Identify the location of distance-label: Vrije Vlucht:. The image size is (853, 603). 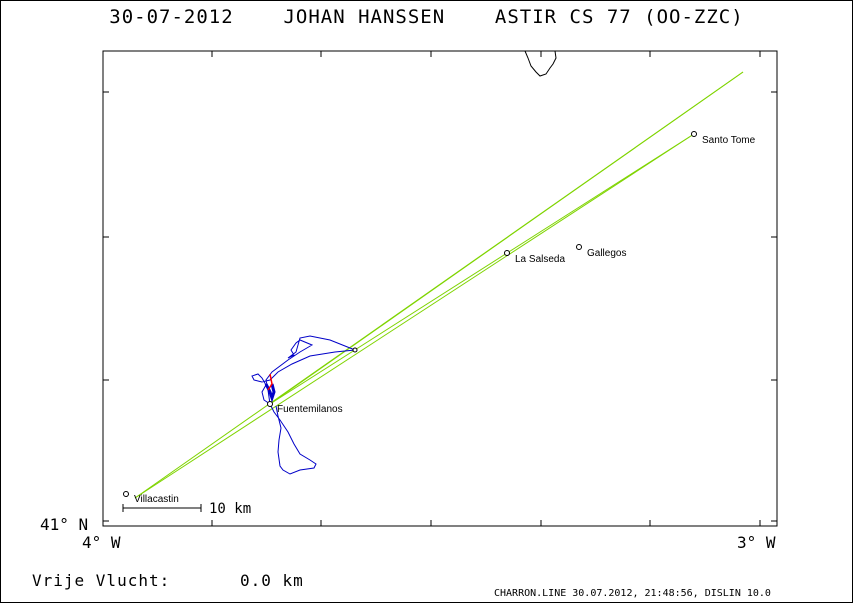
(101, 580).